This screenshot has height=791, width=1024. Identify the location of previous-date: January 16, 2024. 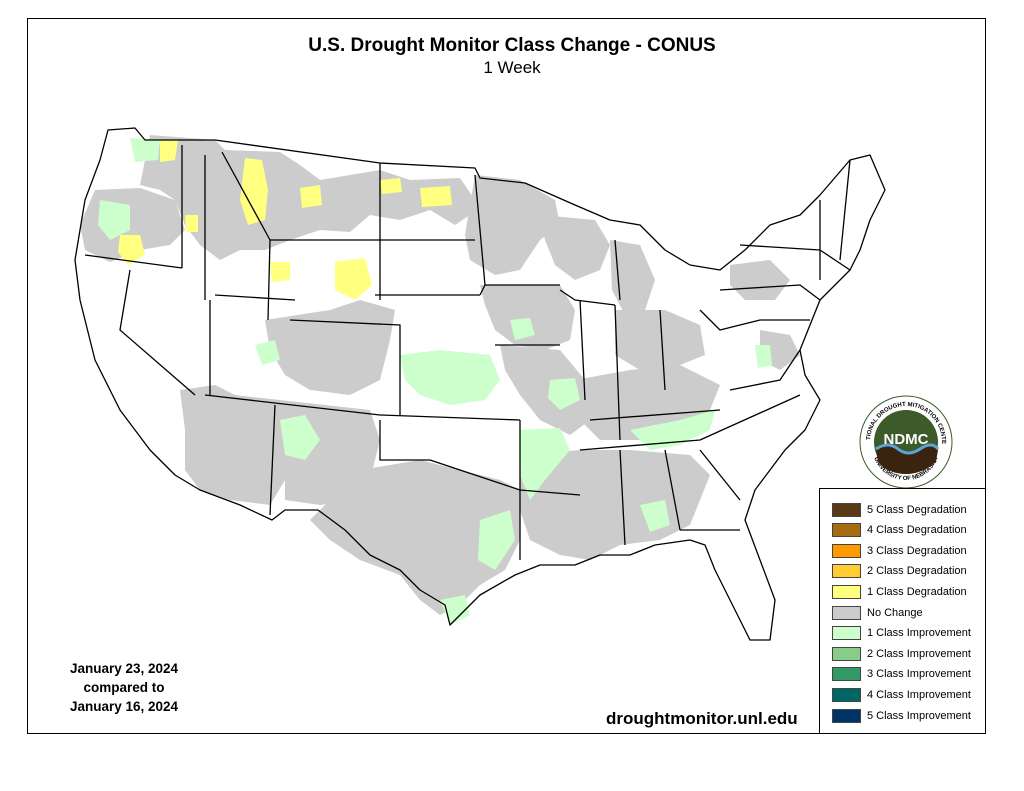
(124, 706).